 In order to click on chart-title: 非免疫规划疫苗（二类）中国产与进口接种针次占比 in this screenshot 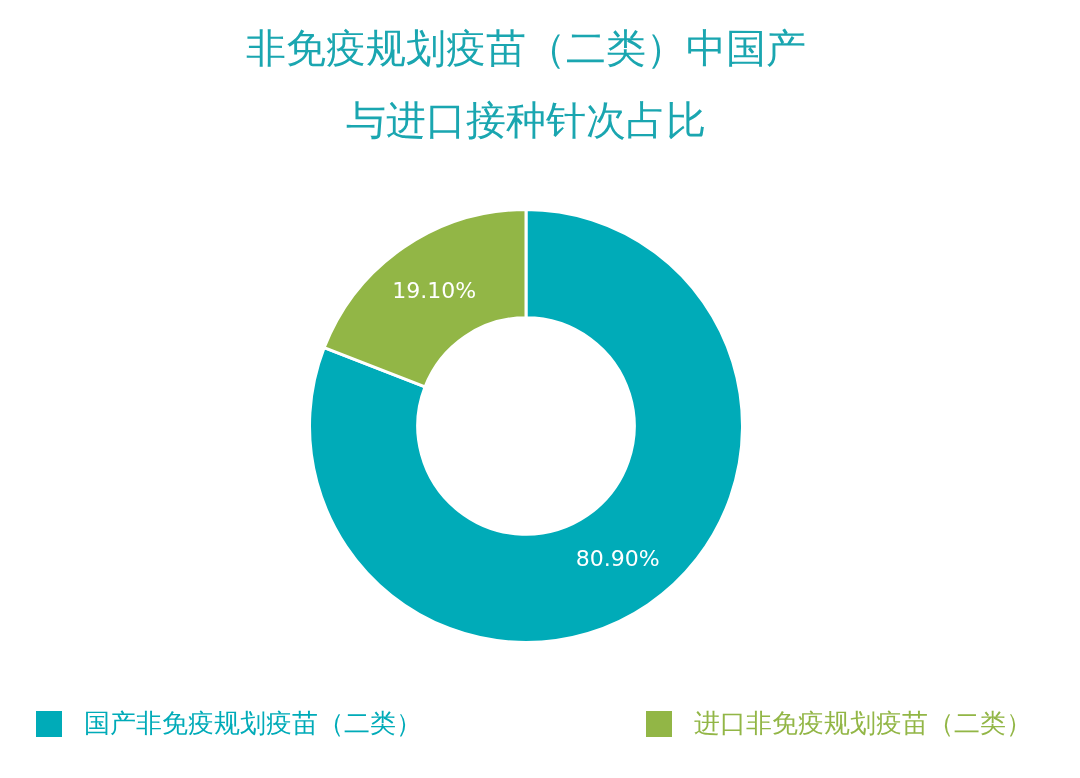, I will do `click(526, 84)`.